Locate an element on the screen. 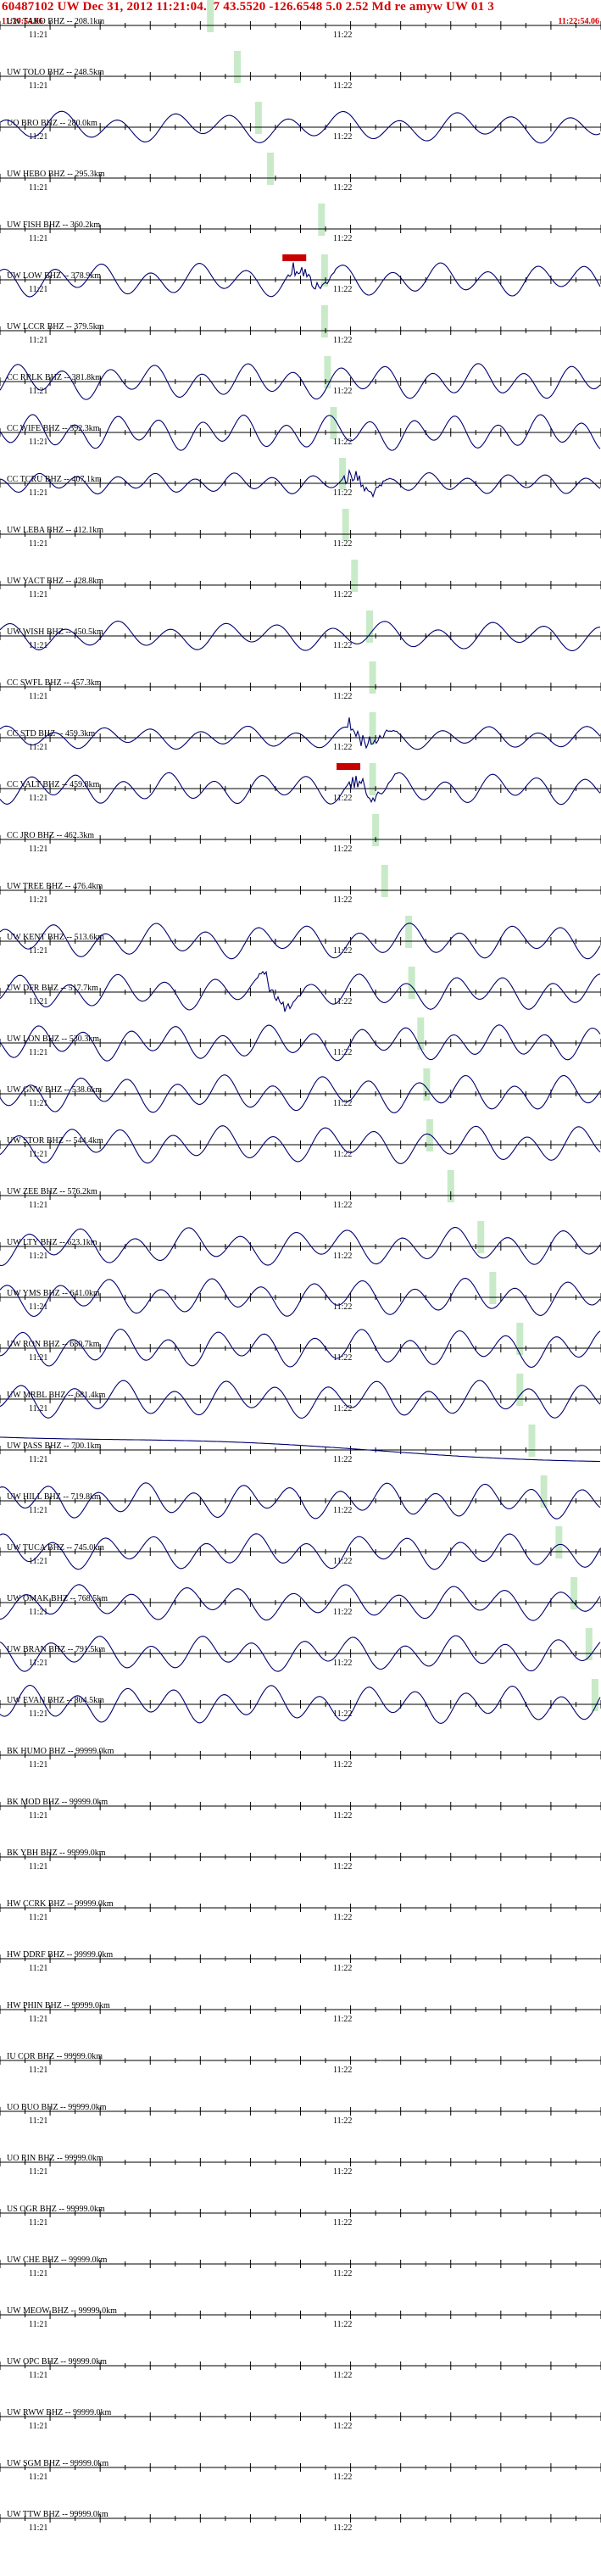 This screenshot has height=2576, width=601. station-label: US OGR BHZ -- 99999.0km is located at coordinates (56, 2209).